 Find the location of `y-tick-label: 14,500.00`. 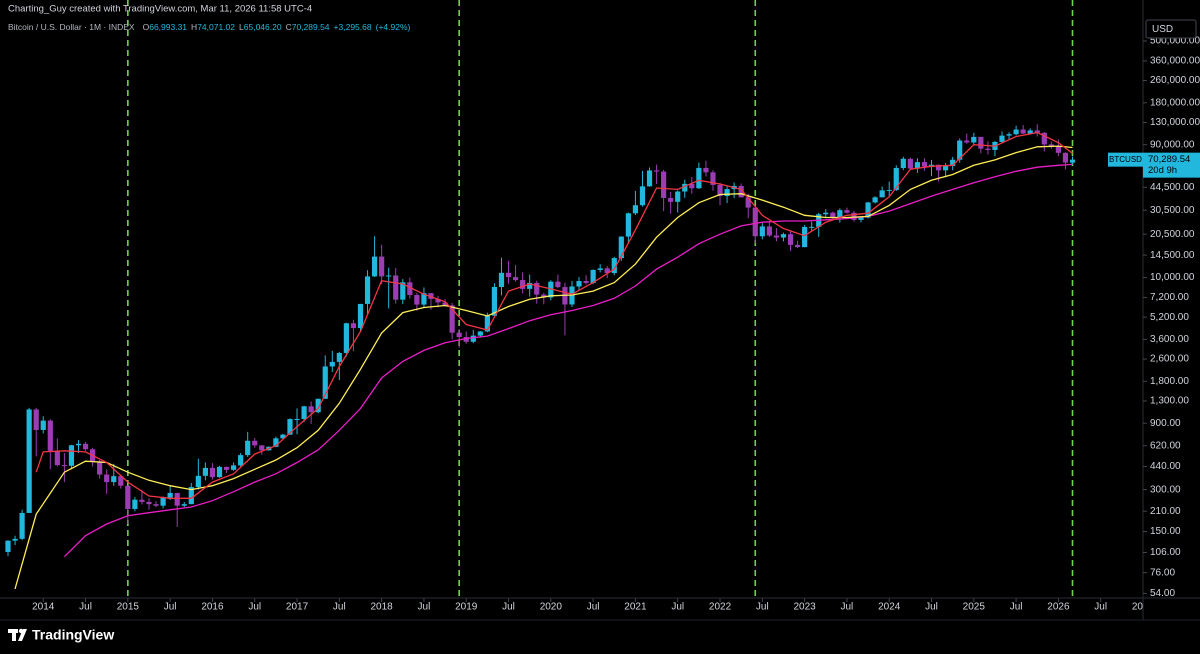

y-tick-label: 14,500.00 is located at coordinates (1172, 255).